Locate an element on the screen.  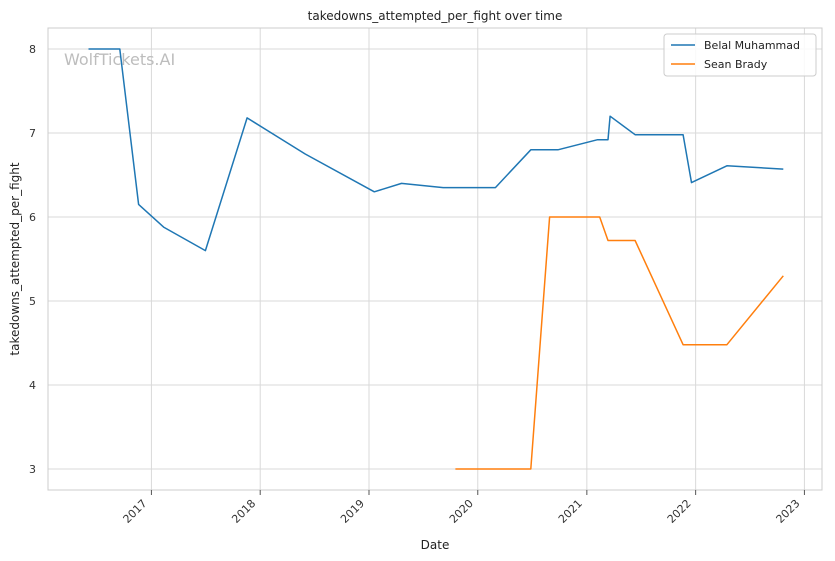
y-tick-label: 7 is located at coordinates (32, 133).